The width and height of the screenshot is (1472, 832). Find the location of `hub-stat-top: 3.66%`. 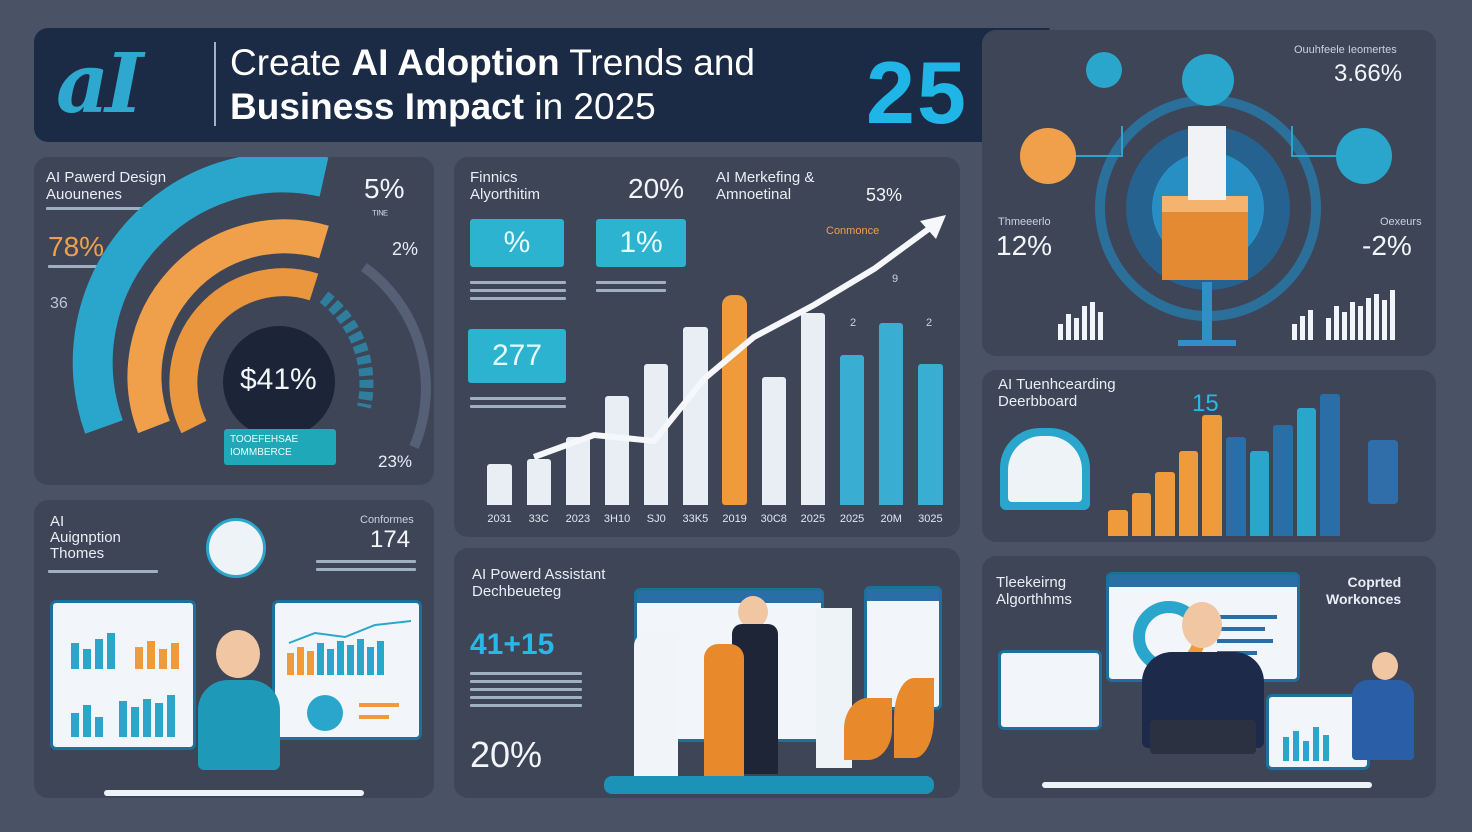

hub-stat-top: 3.66% is located at coordinates (1368, 73).